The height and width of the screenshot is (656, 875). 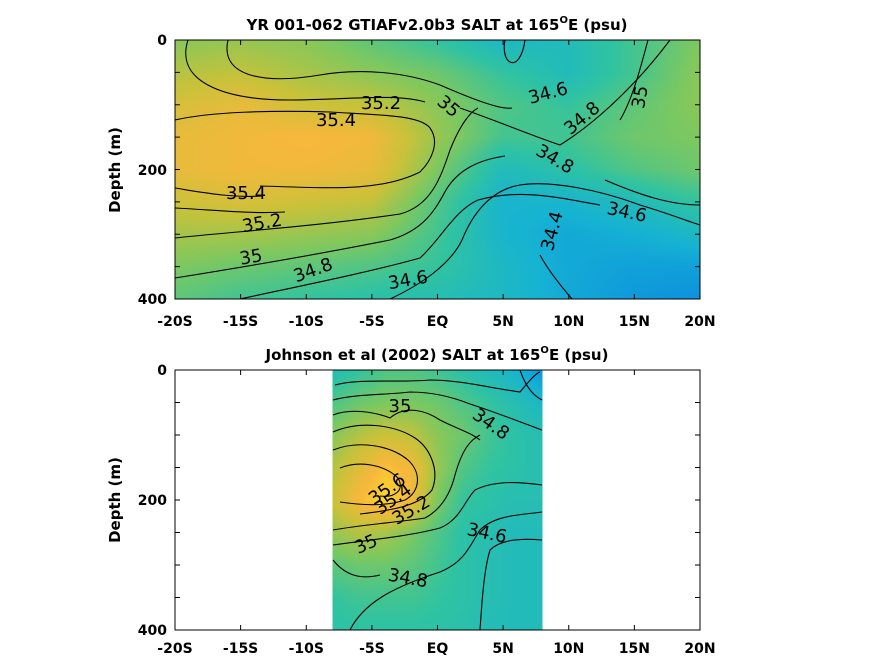 I want to click on panel-obs-contours, so click(x=437, y=500).